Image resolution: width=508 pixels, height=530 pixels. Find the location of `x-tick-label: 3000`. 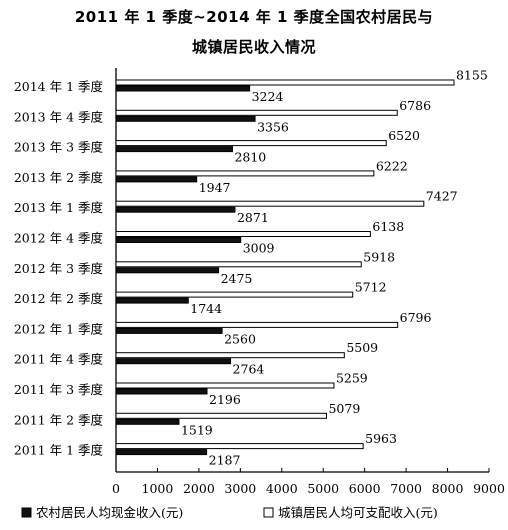

x-tick-label: 3000 is located at coordinates (240, 488).